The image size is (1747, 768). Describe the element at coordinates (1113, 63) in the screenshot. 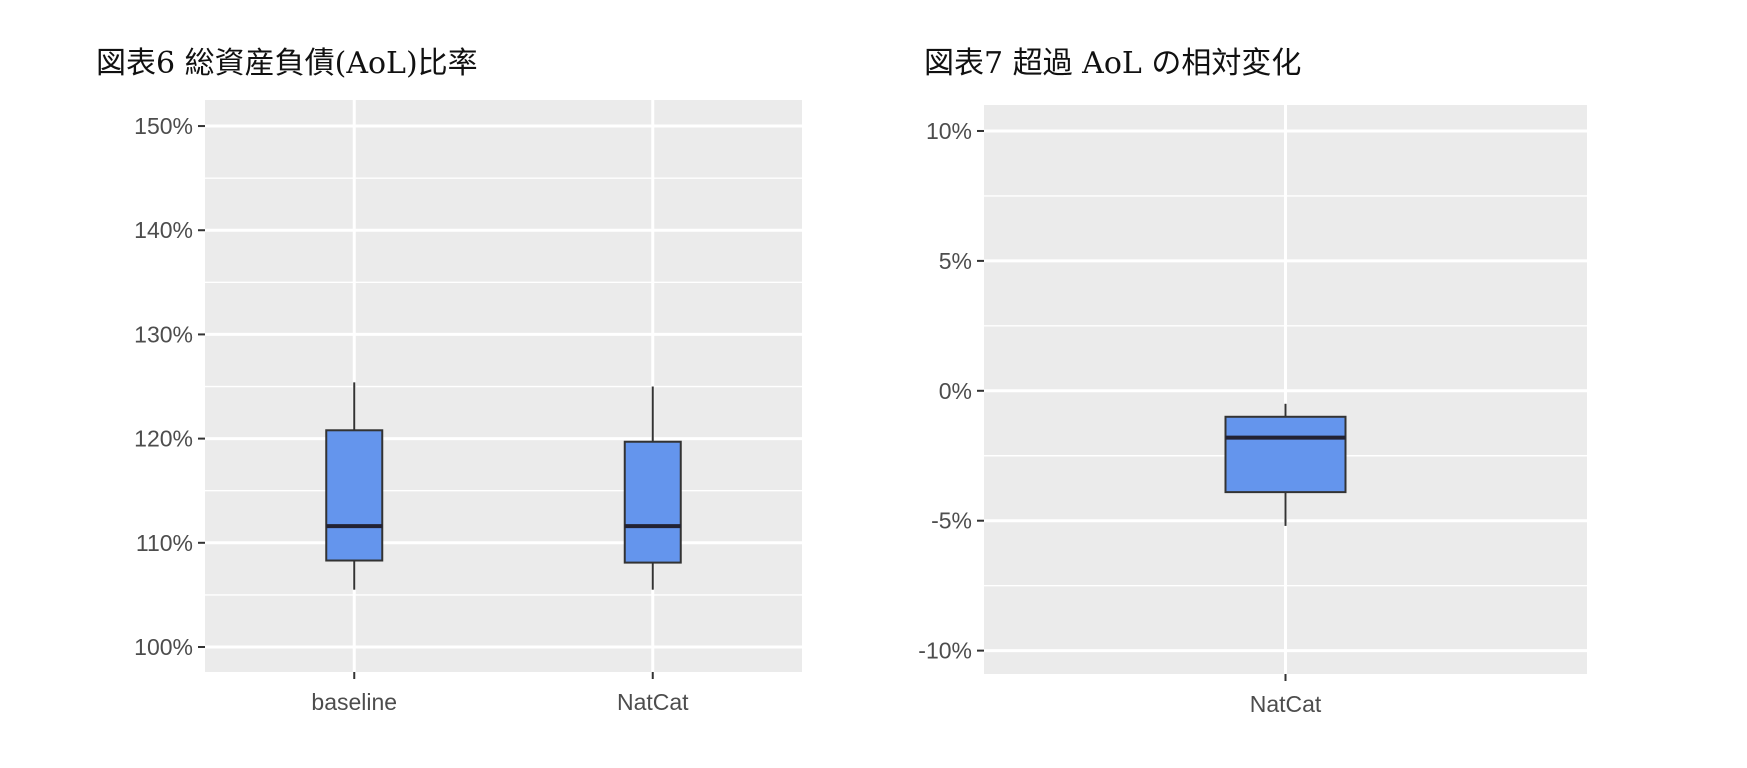

I see `chart-2-title: 図表7 超過 AoL の相対変化` at that location.